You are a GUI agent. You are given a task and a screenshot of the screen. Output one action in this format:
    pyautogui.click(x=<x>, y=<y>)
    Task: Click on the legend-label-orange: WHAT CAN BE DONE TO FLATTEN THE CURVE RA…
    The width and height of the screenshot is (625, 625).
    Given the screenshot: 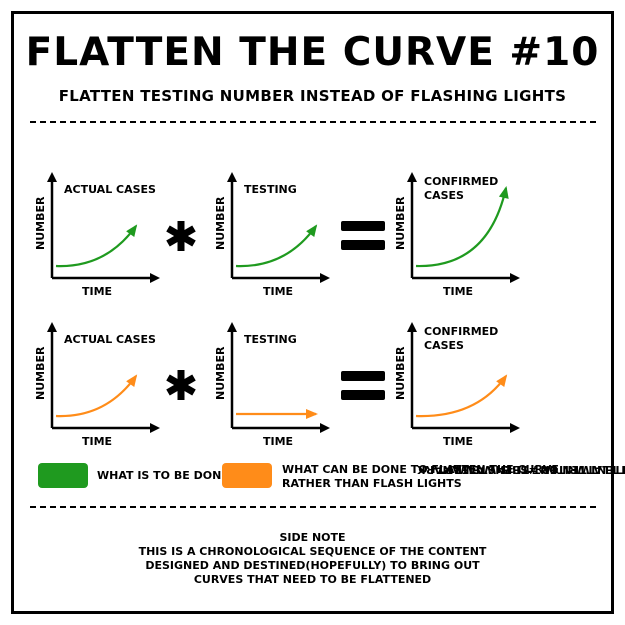 What is the action you would take?
    pyautogui.click(x=420, y=477)
    